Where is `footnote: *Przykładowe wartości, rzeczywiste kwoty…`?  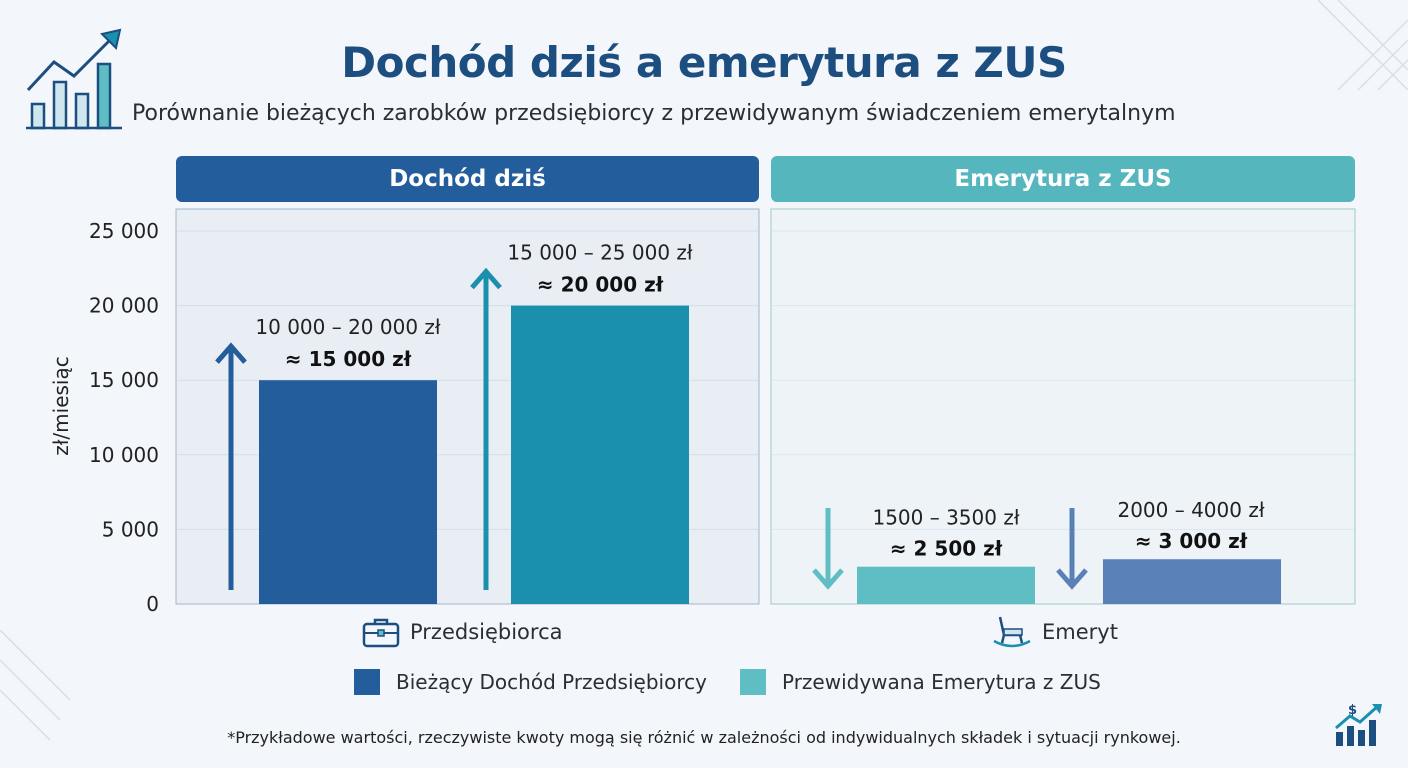 footnote: *Przykładowe wartości, rzeczywiste kwoty… is located at coordinates (704, 737).